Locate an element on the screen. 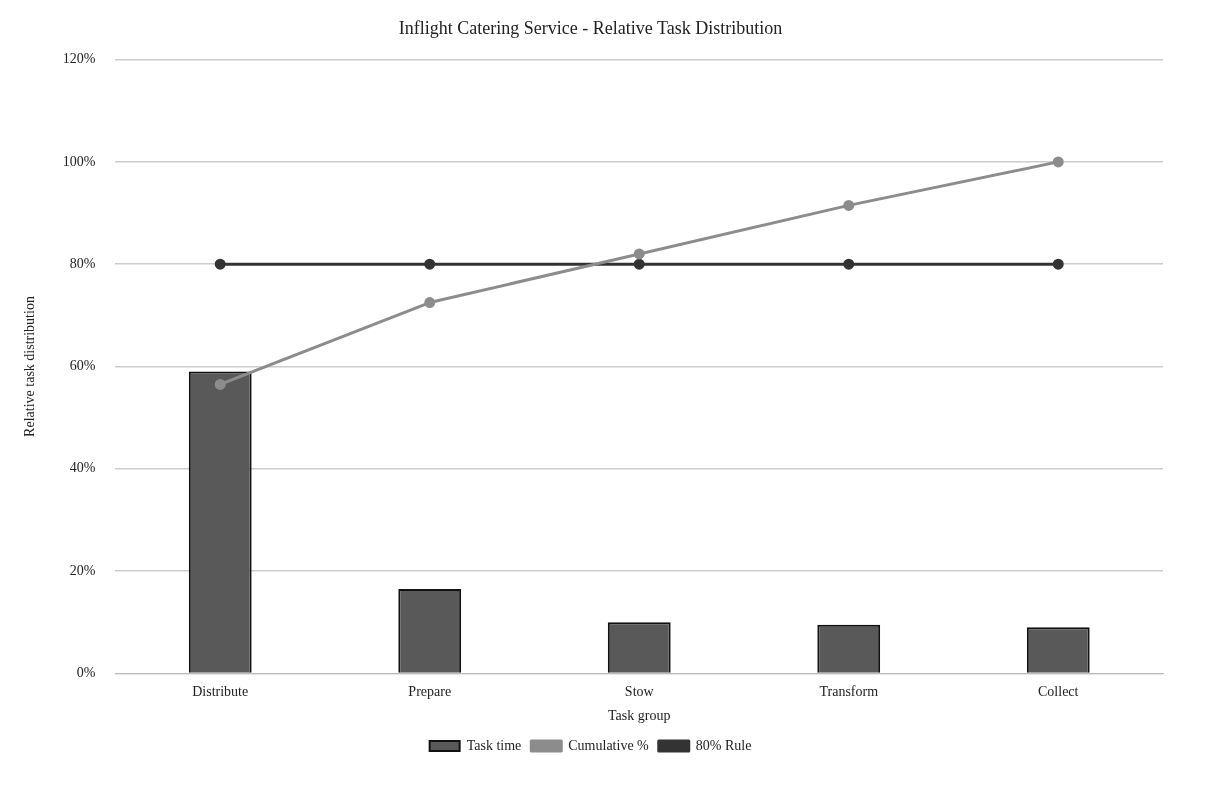 The height and width of the screenshot is (785, 1217). legend-label: 80% Rule is located at coordinates (723, 745).